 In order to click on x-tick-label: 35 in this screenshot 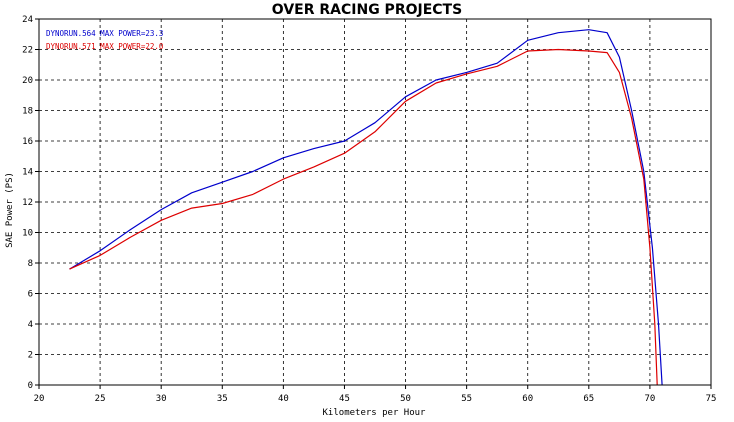, I will do `click(222, 399)`.